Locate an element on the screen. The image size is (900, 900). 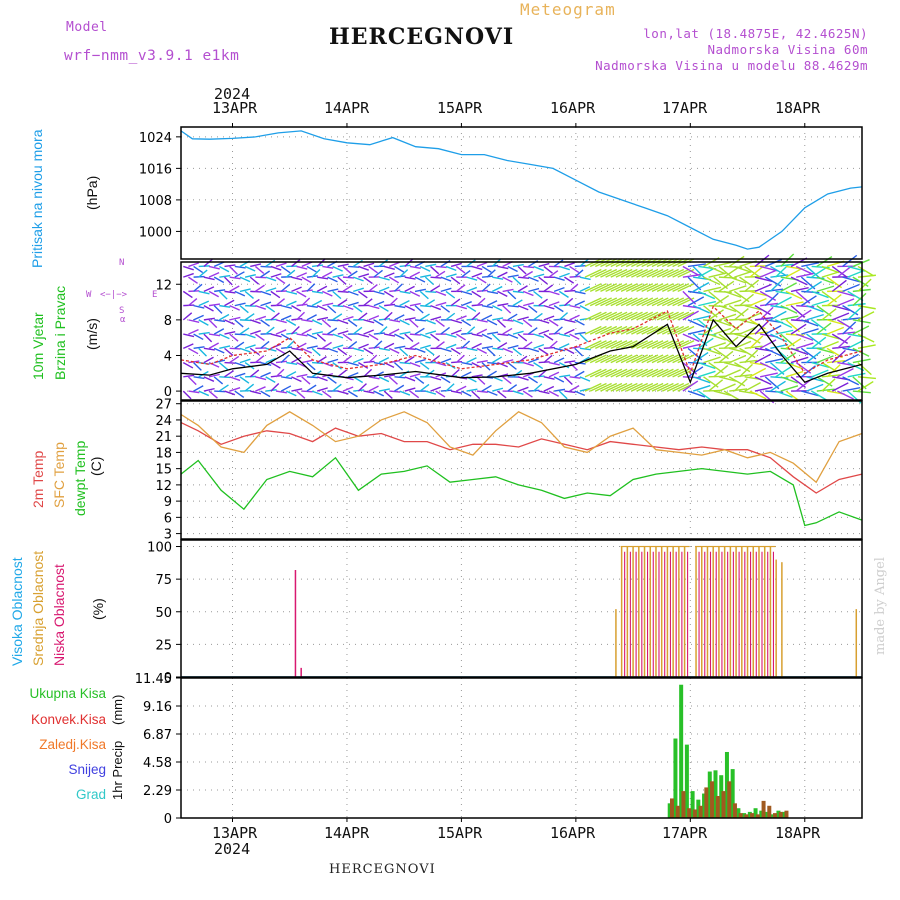
panel-frame is located at coordinates (521, 608).